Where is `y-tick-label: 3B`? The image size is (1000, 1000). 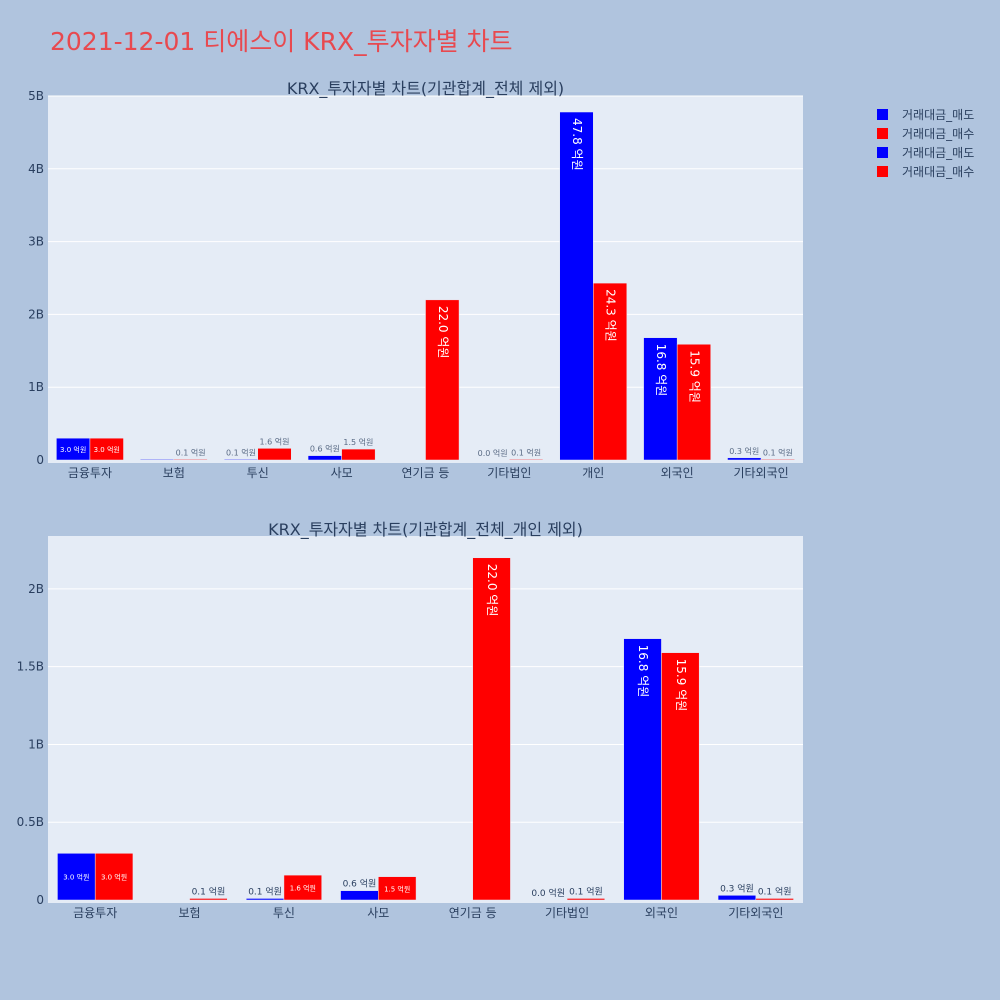
y-tick-label: 3B is located at coordinates (36, 242).